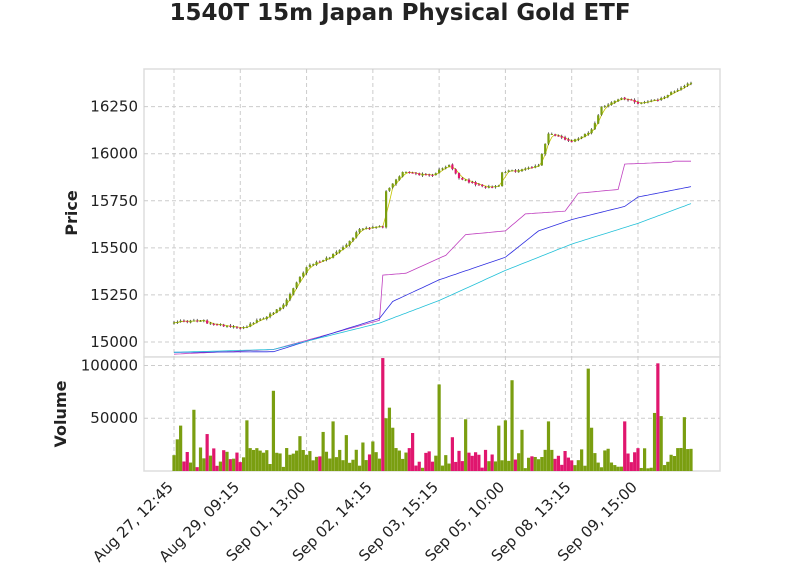  What do you see at coordinates (399, 13) in the screenshot?
I see `chart-title: 1540T 15m Japan Physical Gold ETF` at bounding box center [399, 13].